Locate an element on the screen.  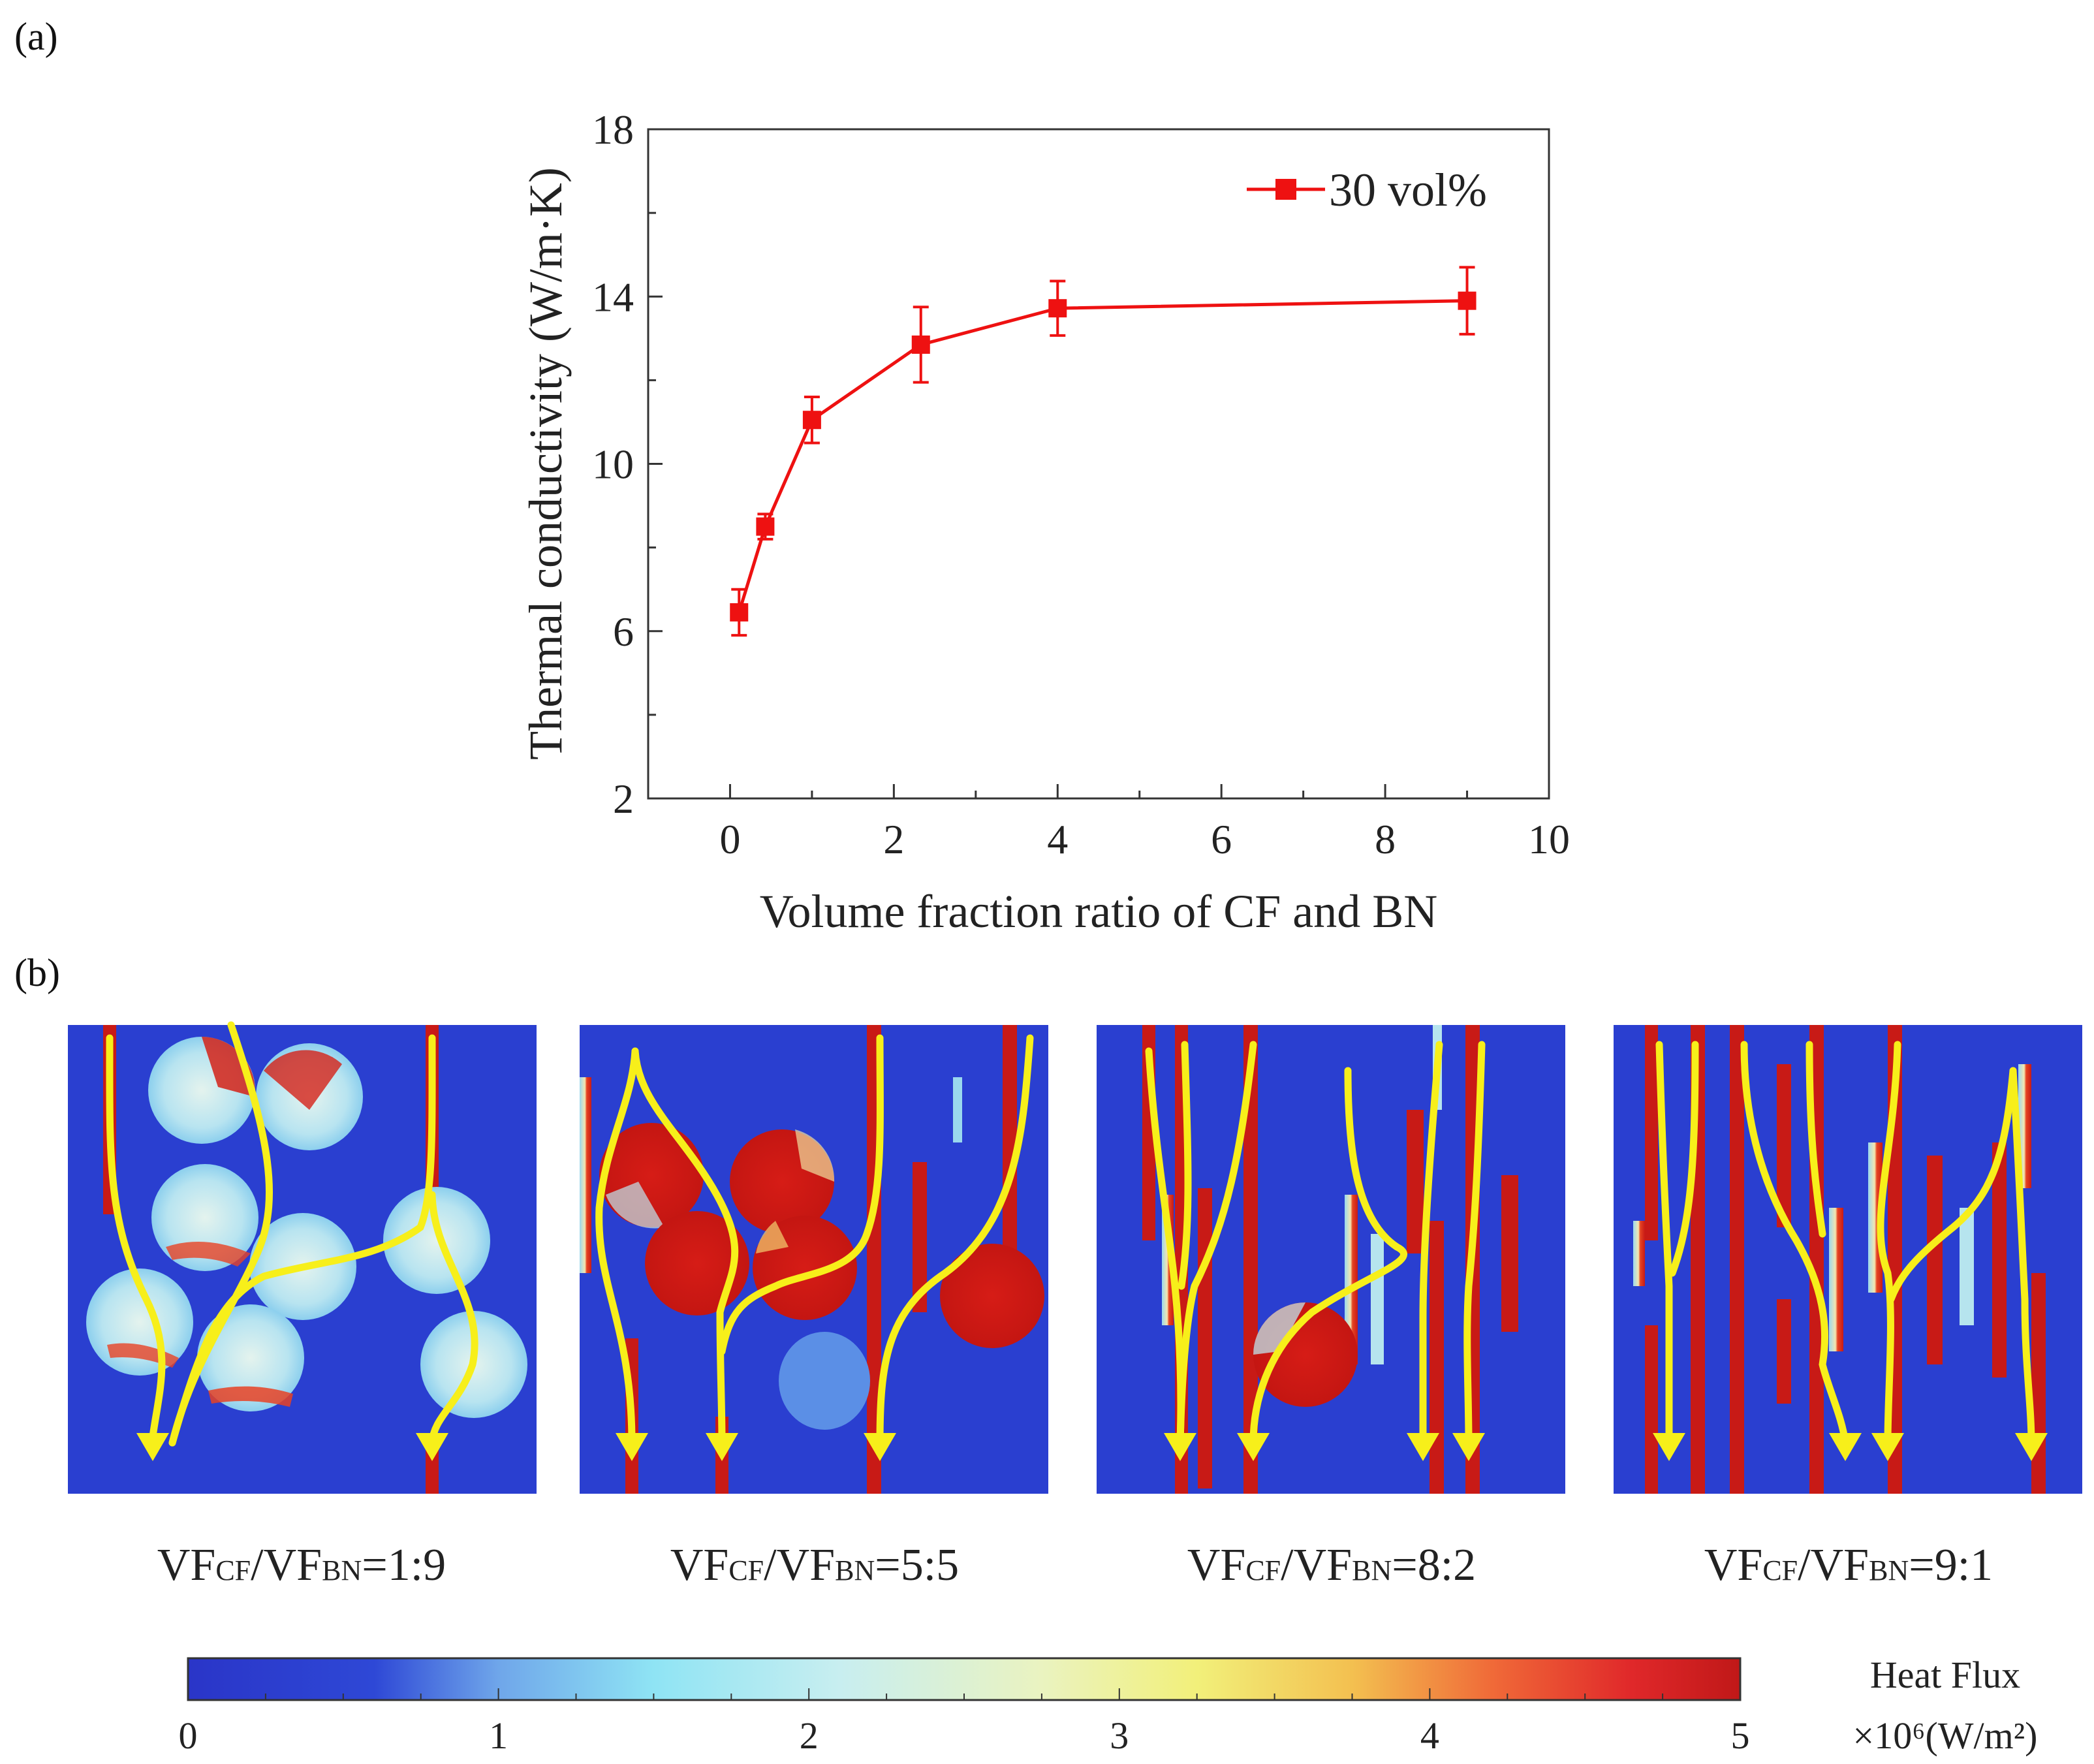
colorbar-unit: ×10⁶(W/m²) is located at coordinates (1945, 1735).